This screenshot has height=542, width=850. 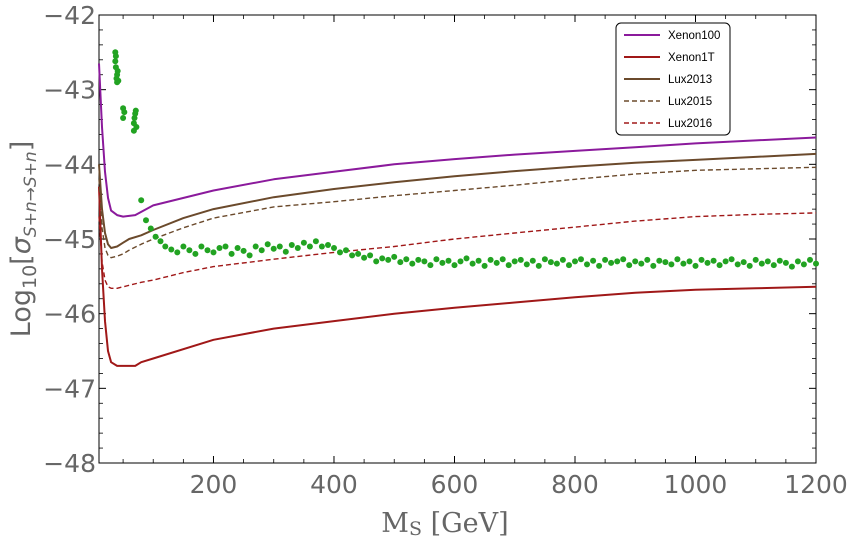 I want to click on x-tick-label: 200, so click(x=214, y=484).